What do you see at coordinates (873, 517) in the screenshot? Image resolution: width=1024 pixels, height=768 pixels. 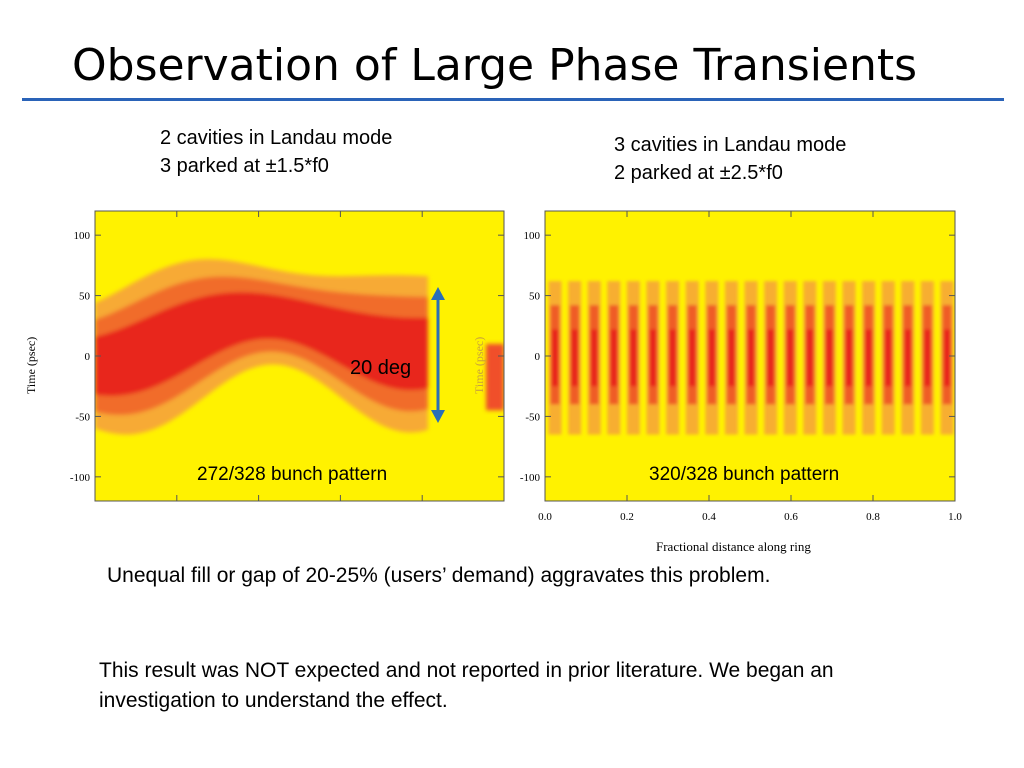 I see `right-xtick-label: 0.8` at bounding box center [873, 517].